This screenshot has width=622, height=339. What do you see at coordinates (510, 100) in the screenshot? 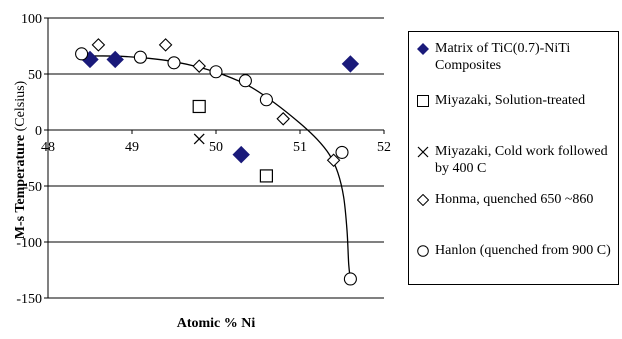
I see `legend-label: Miyazaki, Solution-treated` at bounding box center [510, 100].